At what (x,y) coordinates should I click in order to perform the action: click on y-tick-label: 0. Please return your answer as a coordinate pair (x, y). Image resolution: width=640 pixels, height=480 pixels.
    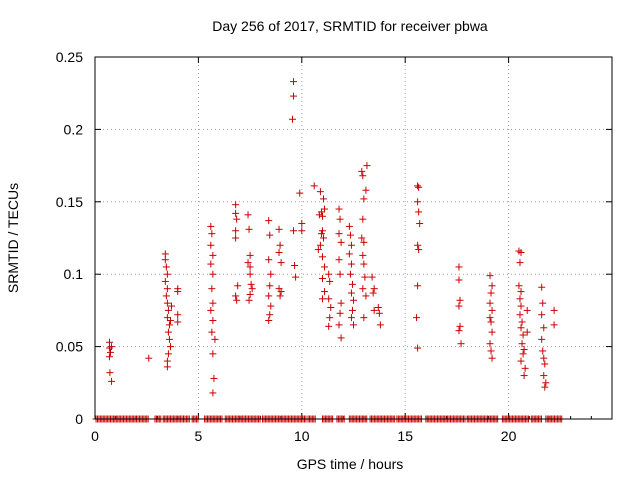
    Looking at the image, I should click on (79, 419).